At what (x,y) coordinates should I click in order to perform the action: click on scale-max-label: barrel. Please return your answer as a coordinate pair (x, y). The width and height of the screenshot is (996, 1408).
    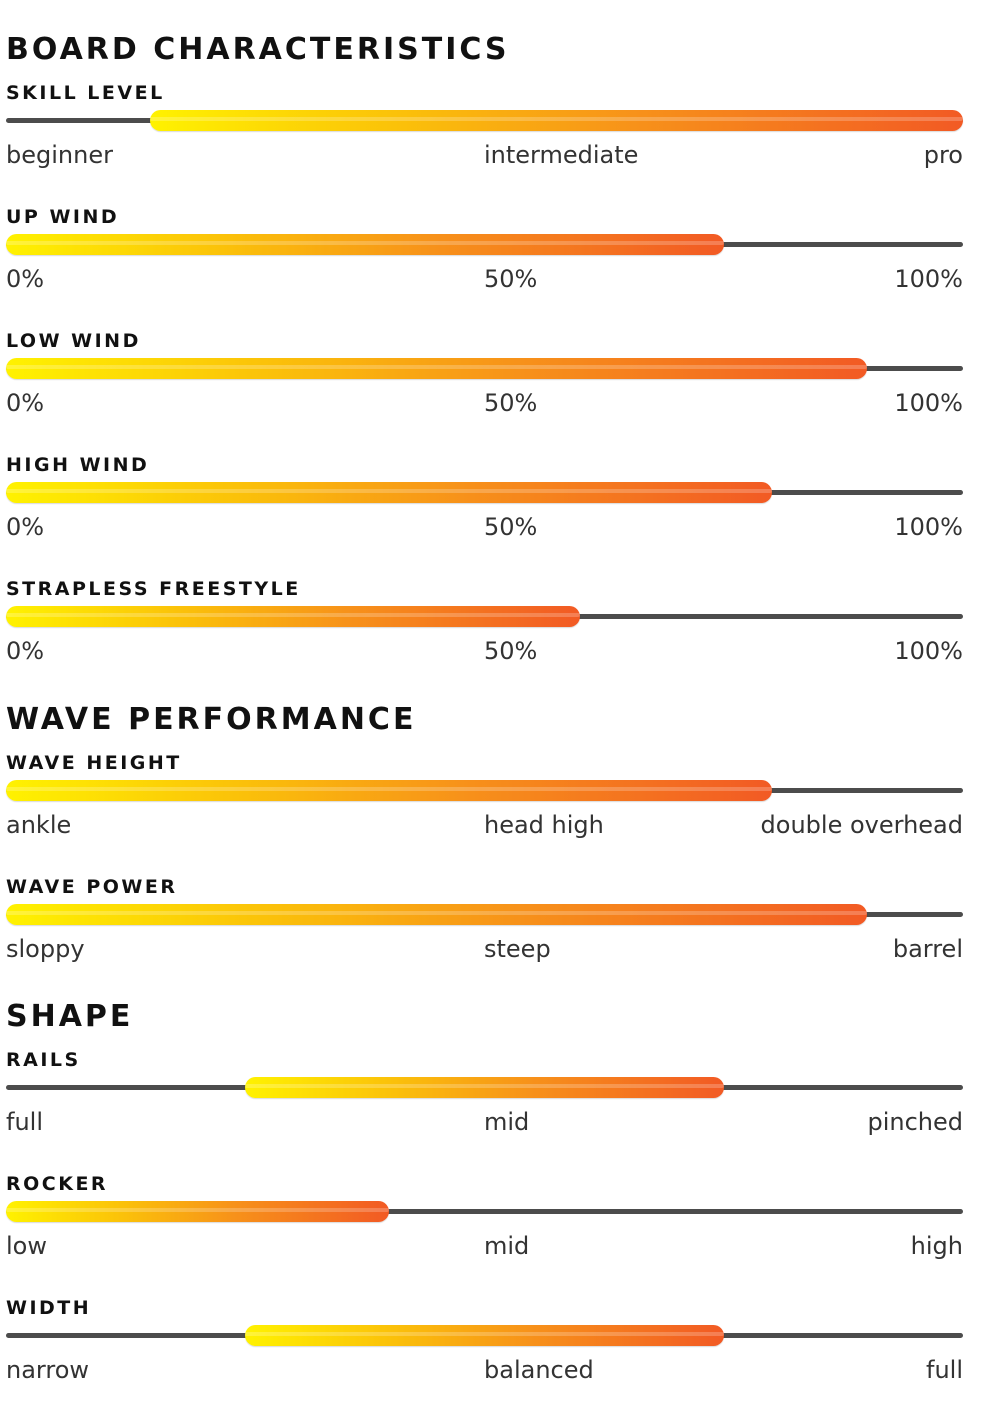
    Looking at the image, I should click on (927, 949).